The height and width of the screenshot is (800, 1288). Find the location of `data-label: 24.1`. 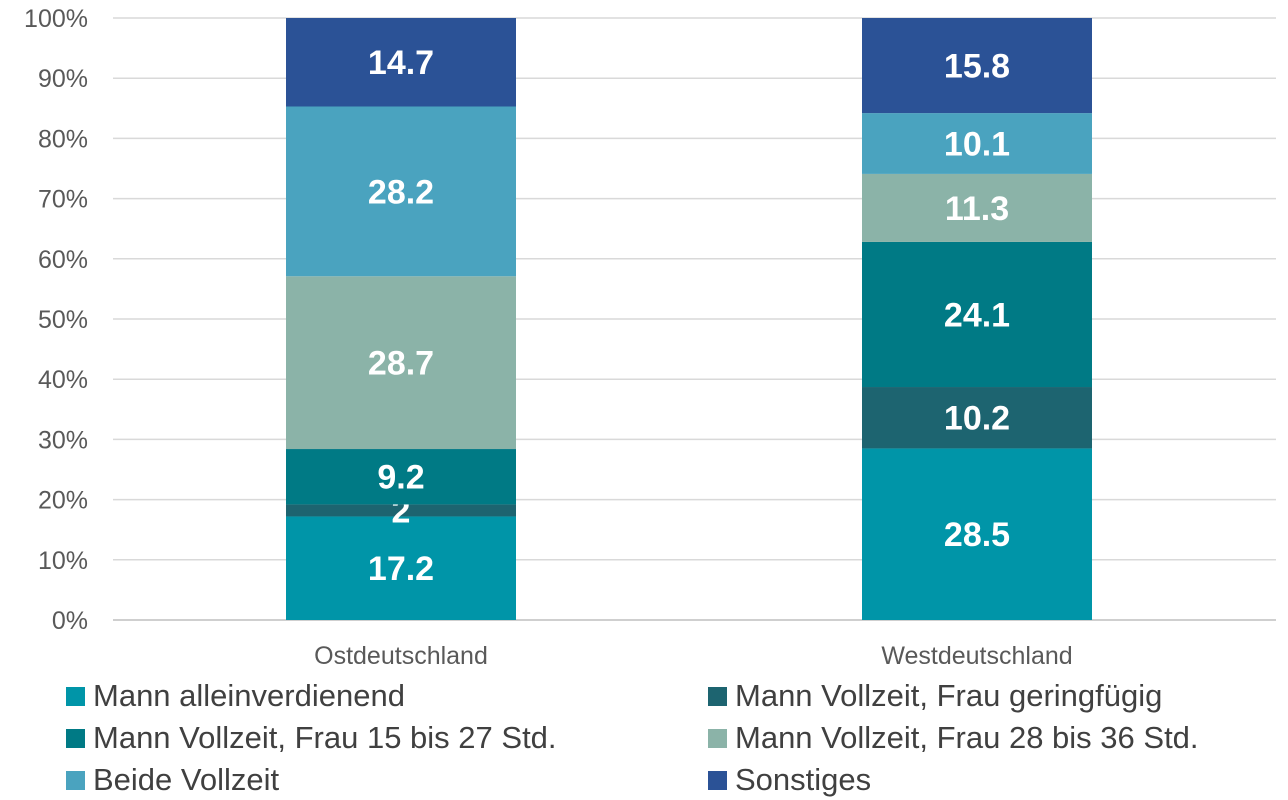

data-label: 24.1 is located at coordinates (977, 315).